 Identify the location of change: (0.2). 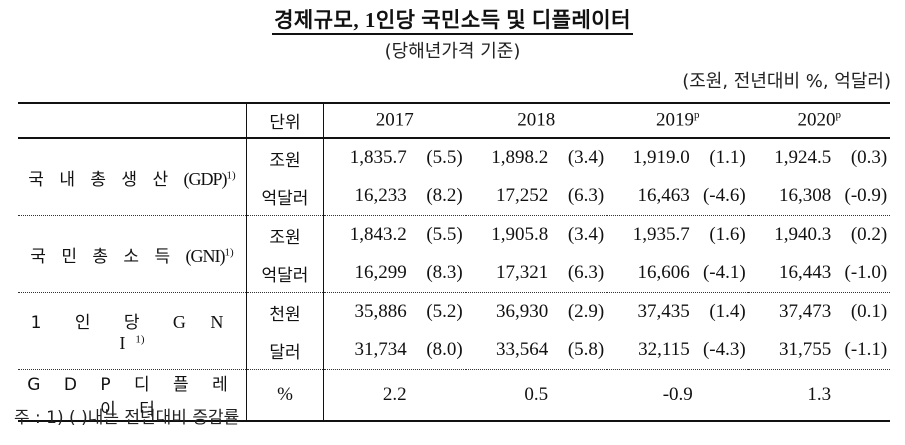
(869, 234).